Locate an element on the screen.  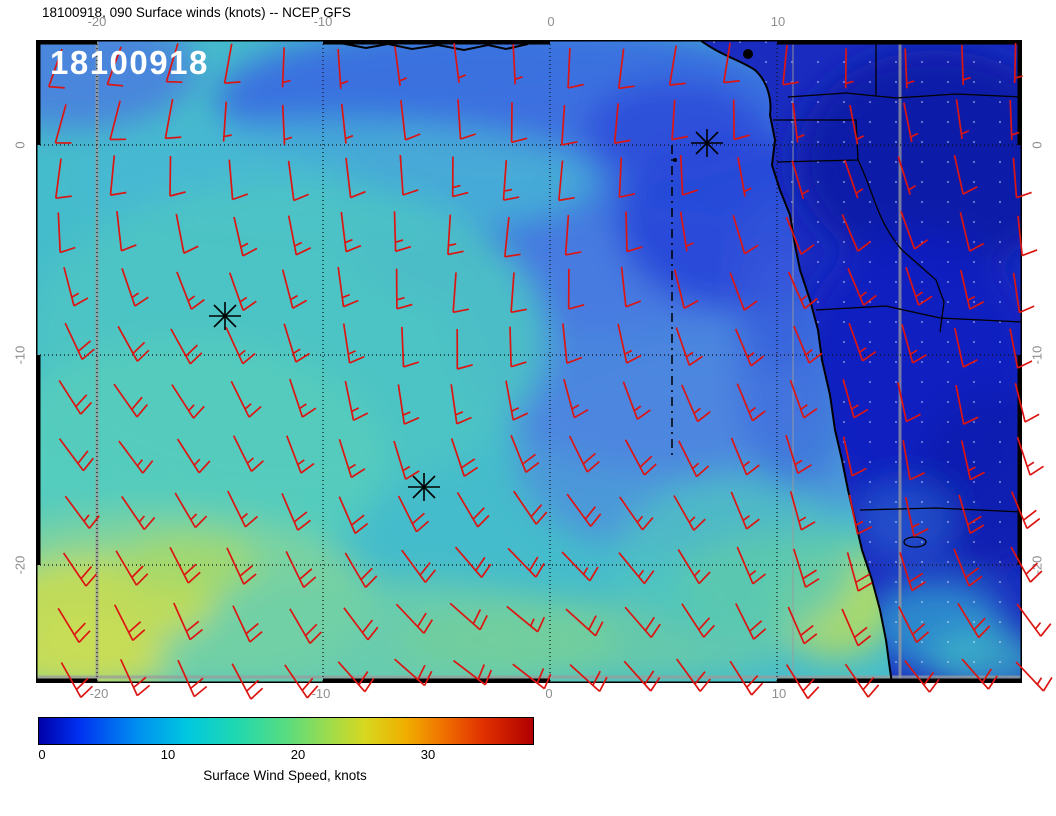
x-tick-bottom: -20 is located at coordinates (99, 693).